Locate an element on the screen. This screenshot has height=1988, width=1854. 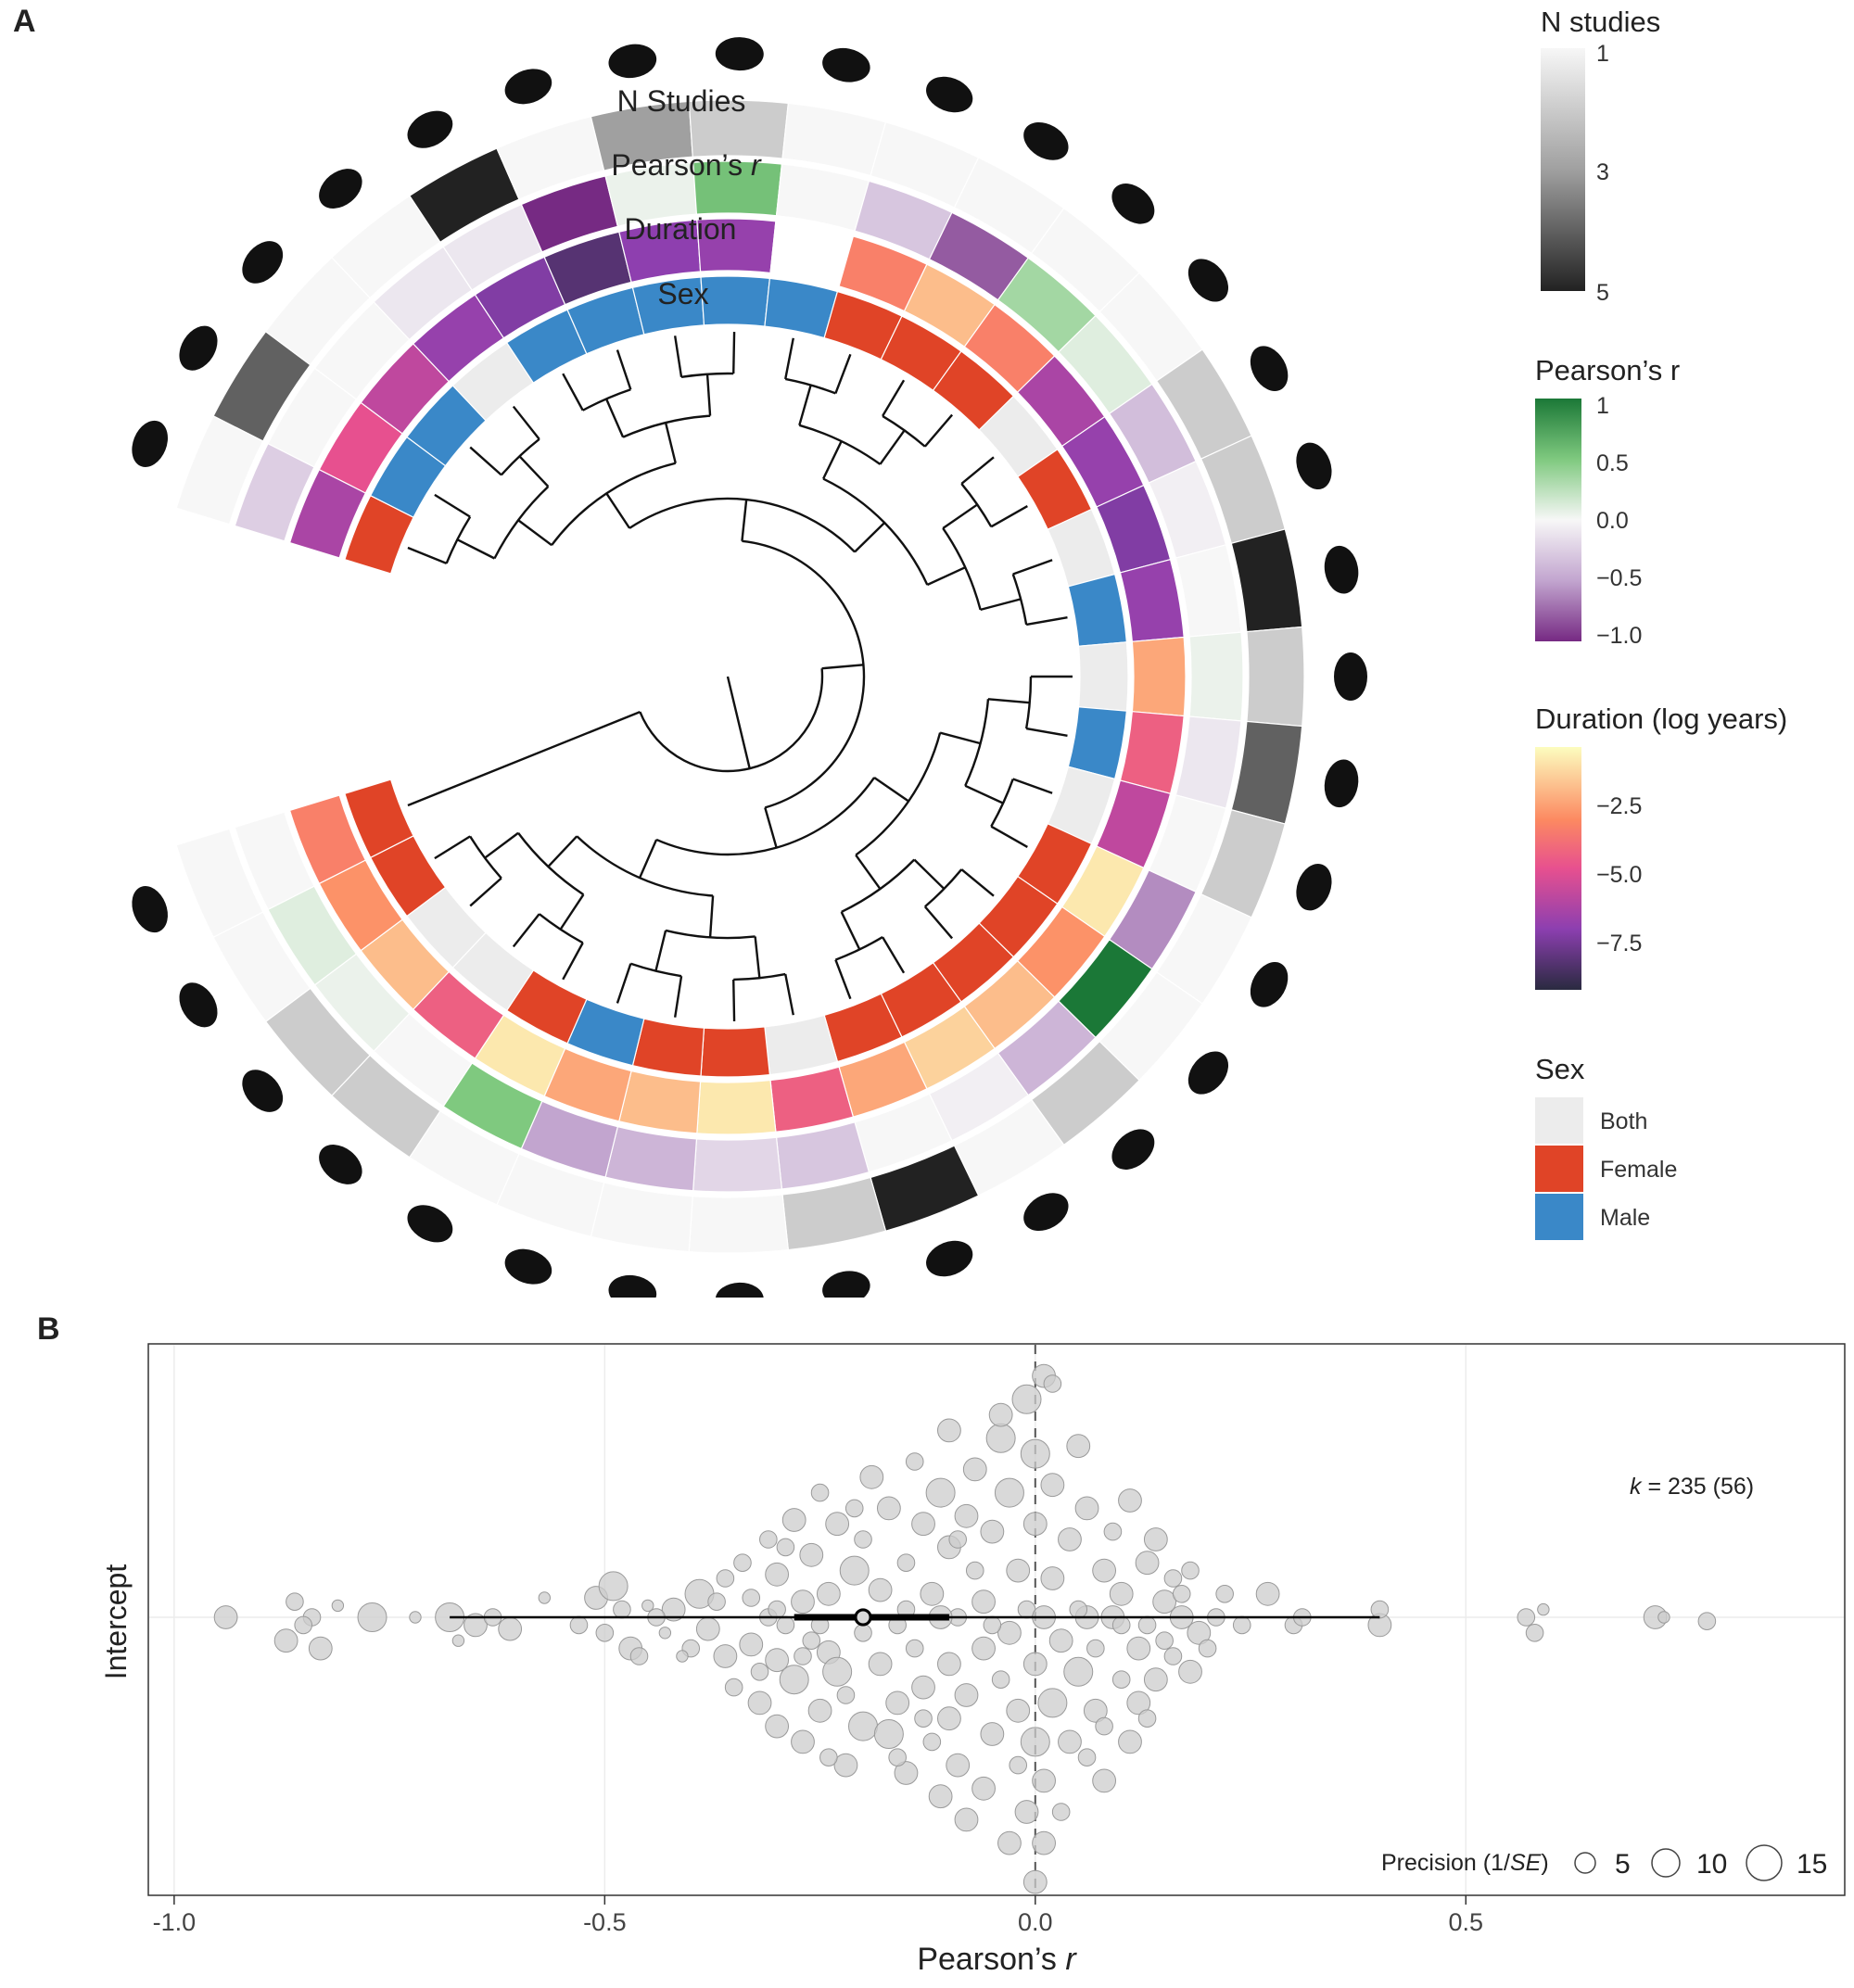
n-studies-cell is located at coordinates (641, 1217).